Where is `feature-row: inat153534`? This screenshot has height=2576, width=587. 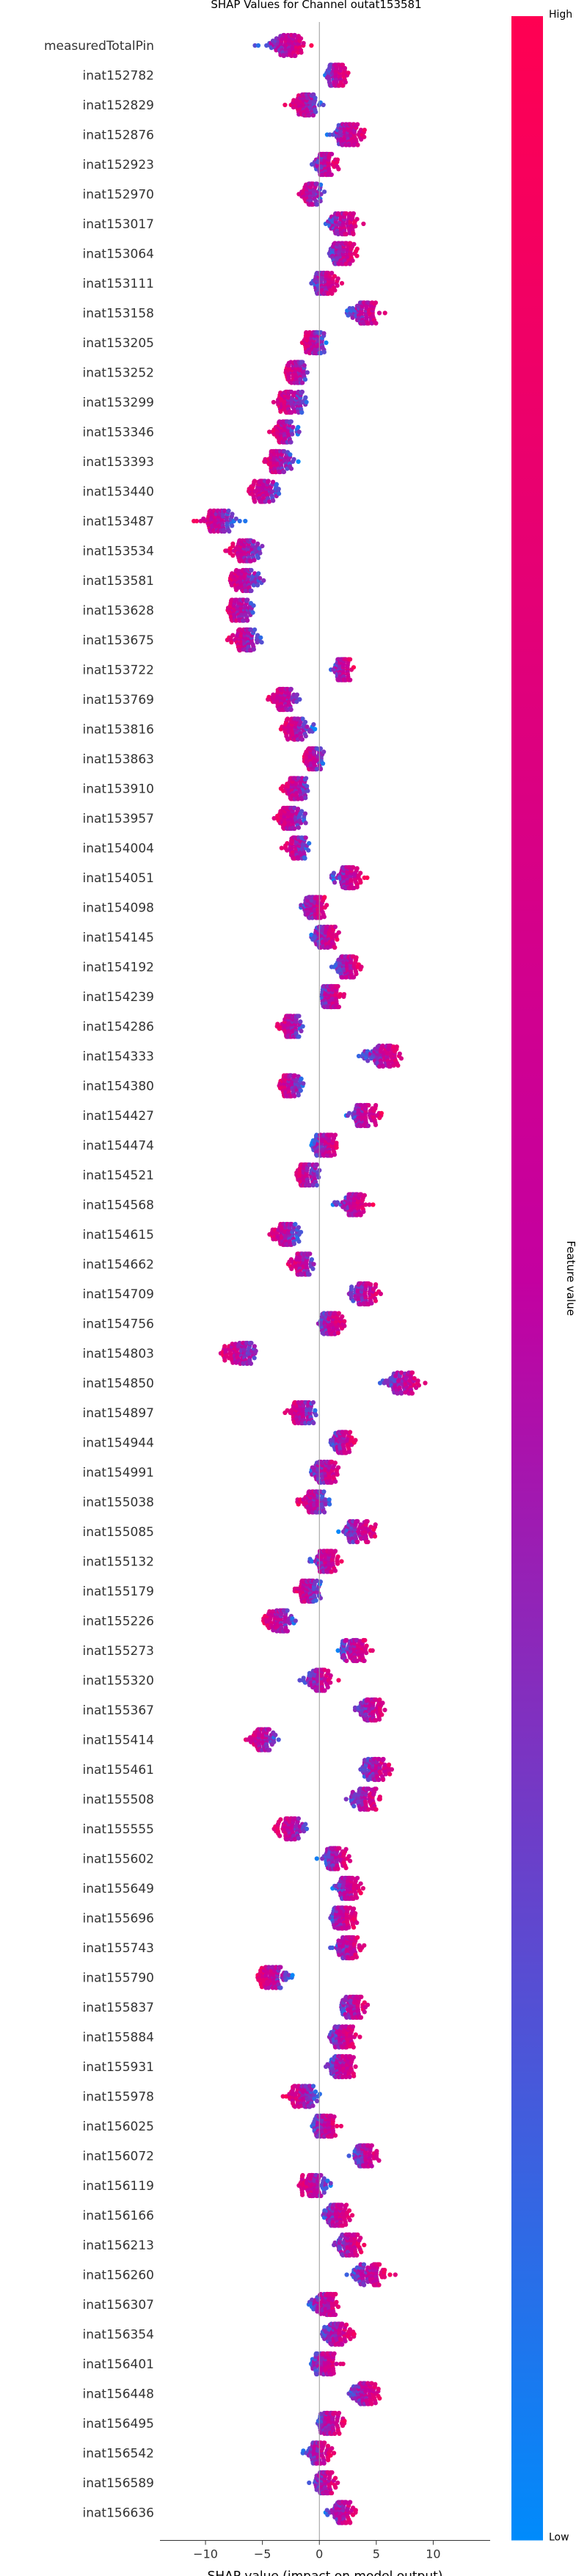
feature-row: inat153534 is located at coordinates (174, 551).